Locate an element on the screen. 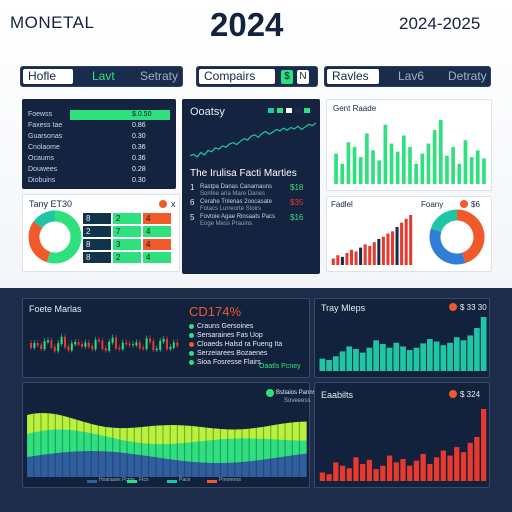 This screenshot has width=512, height=512. tab-detraty: Detraty is located at coordinates (467, 76).